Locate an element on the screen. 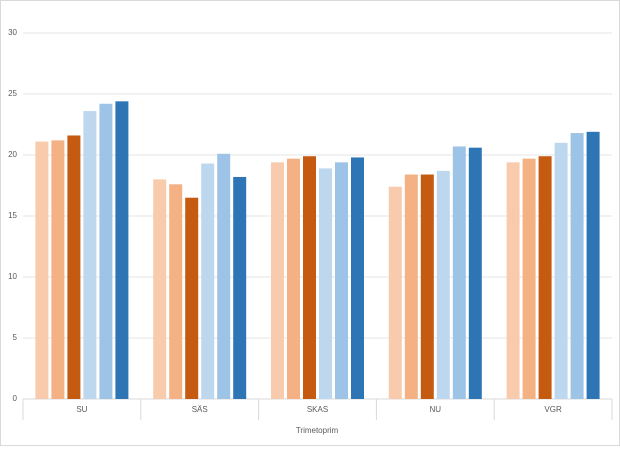  y-tick-label: 20 is located at coordinates (12, 154).